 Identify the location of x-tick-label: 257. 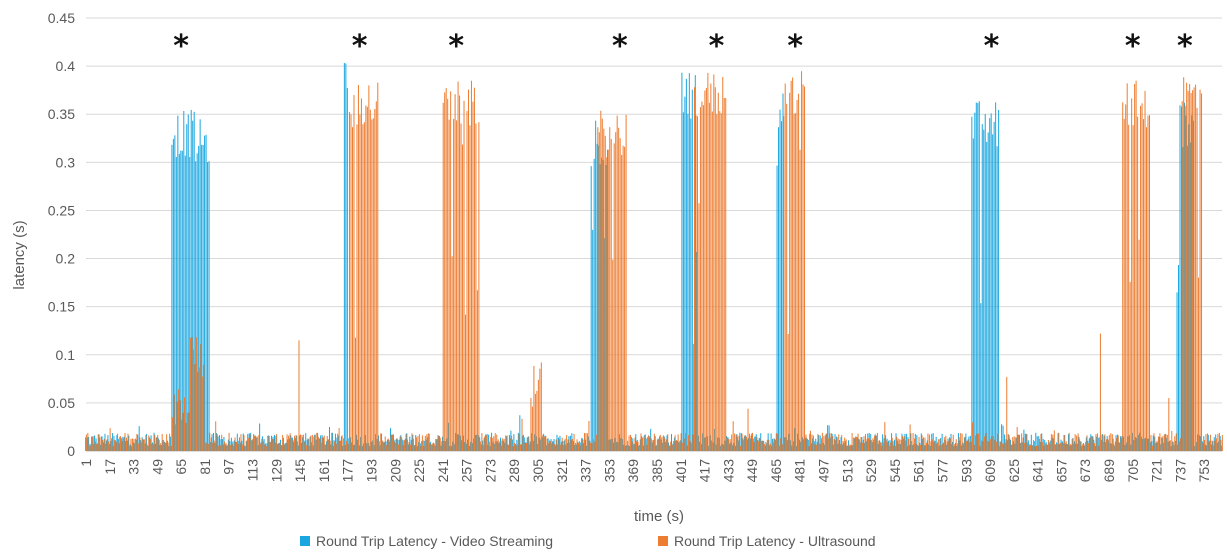
(467, 471).